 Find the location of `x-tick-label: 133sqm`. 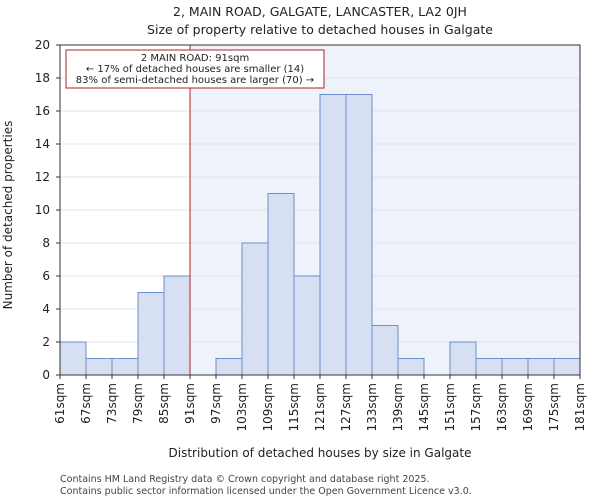

x-tick-label: 133sqm is located at coordinates (372, 407).